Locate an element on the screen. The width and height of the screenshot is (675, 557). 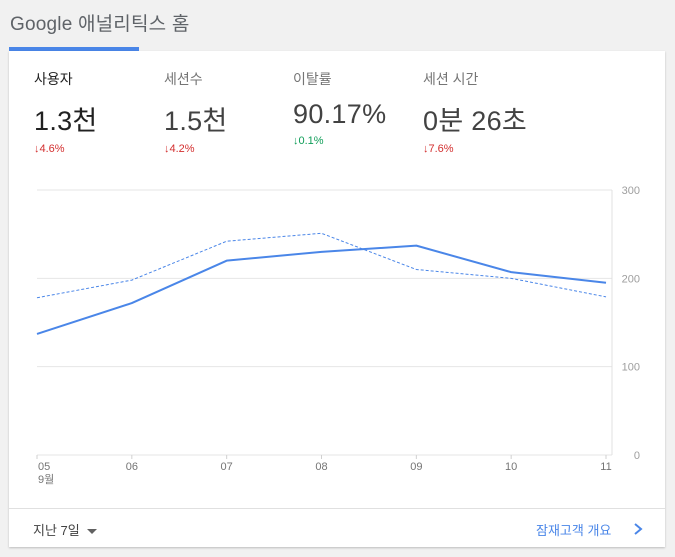
y-tick-label: 0 is located at coordinates (637, 456).